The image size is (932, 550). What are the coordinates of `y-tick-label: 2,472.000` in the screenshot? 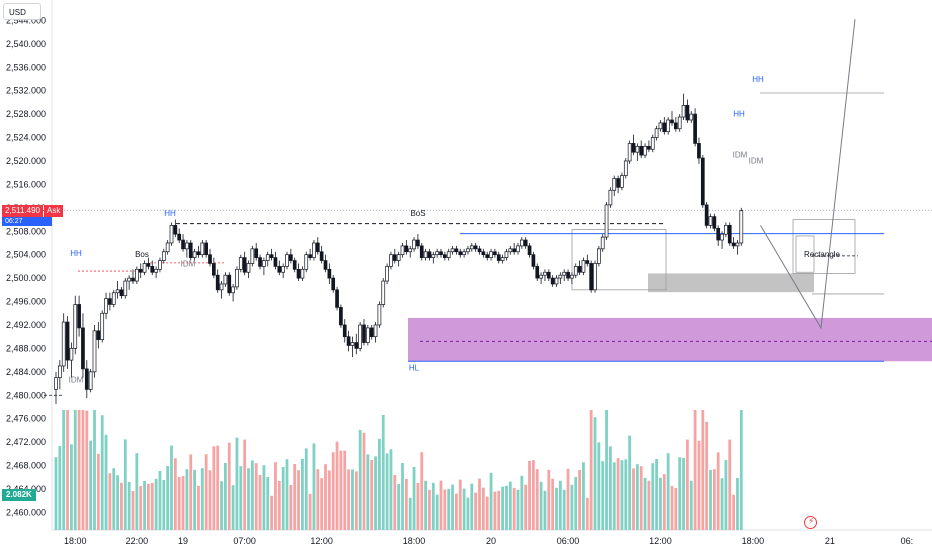 It's located at (26, 442).